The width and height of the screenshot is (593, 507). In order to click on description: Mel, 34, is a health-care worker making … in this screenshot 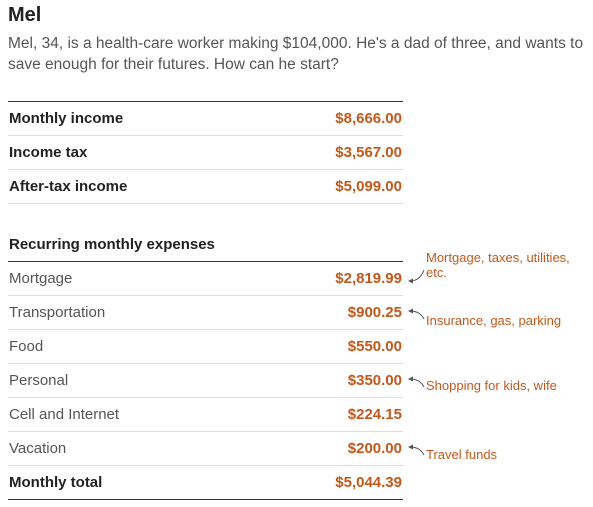, I will do `click(296, 54)`.